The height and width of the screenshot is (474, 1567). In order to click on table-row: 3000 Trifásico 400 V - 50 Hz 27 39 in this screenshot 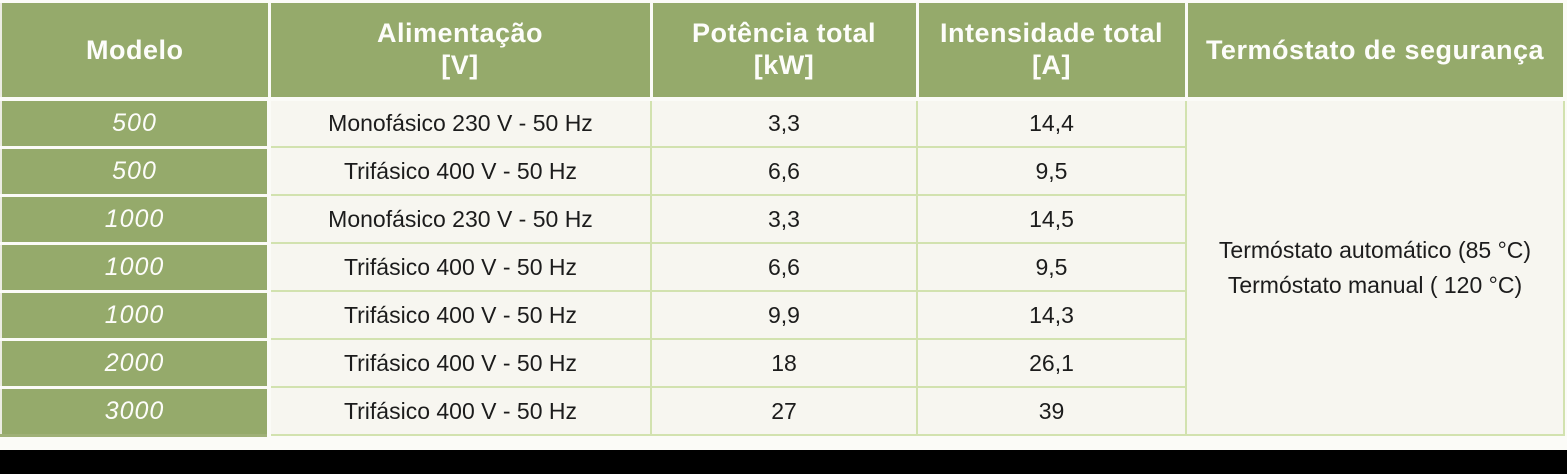, I will do `click(782, 411)`.